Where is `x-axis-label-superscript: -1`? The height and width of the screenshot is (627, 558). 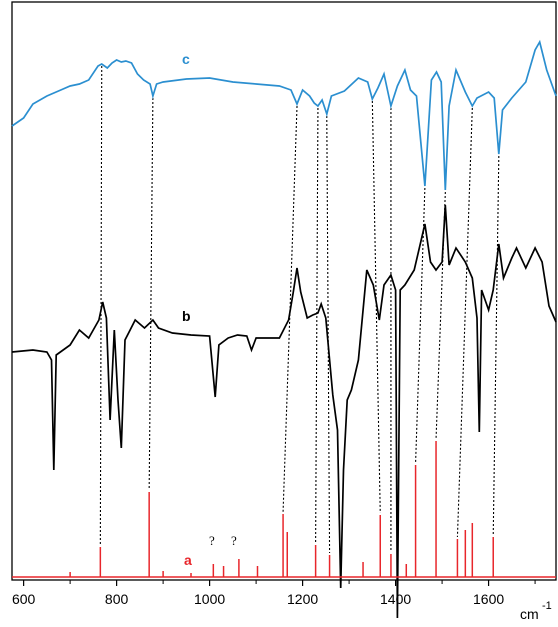
x-axis-label-superscript: -1 is located at coordinates (547, 606).